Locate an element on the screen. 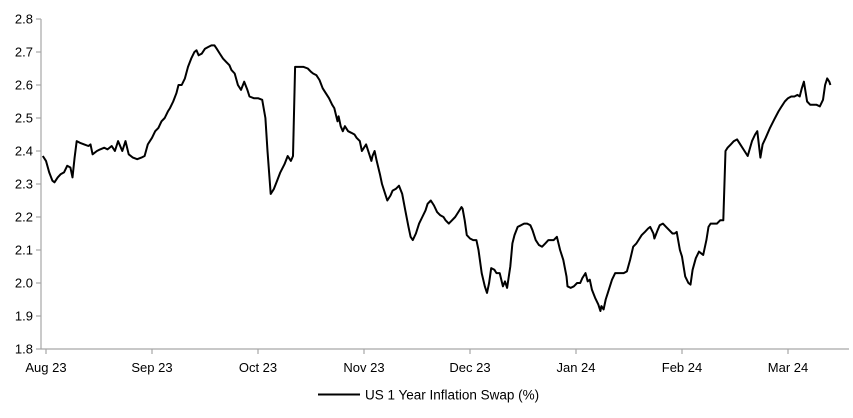 The width and height of the screenshot is (853, 418). y-tick-label: 2.4 is located at coordinates (24, 151).